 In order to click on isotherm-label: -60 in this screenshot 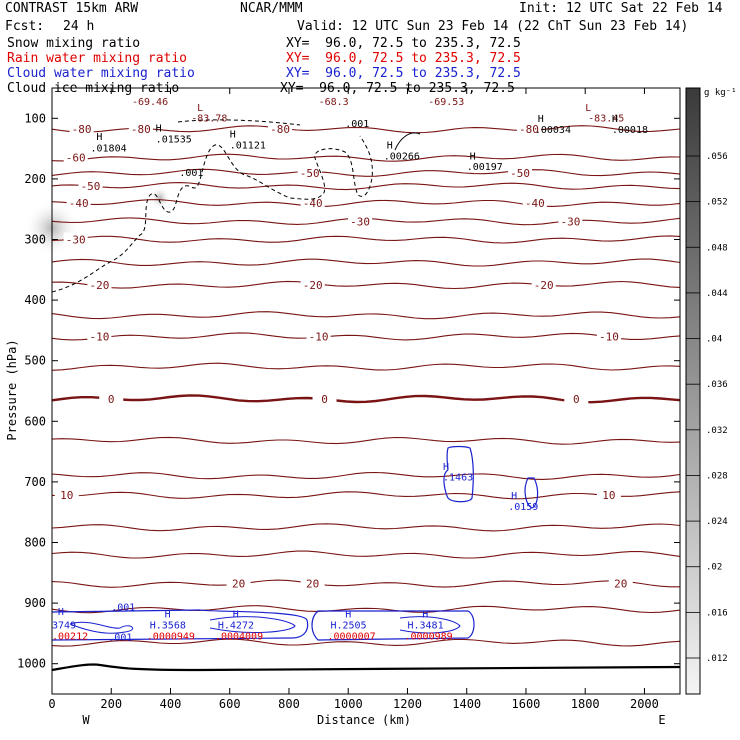, I will do `click(76, 158)`.